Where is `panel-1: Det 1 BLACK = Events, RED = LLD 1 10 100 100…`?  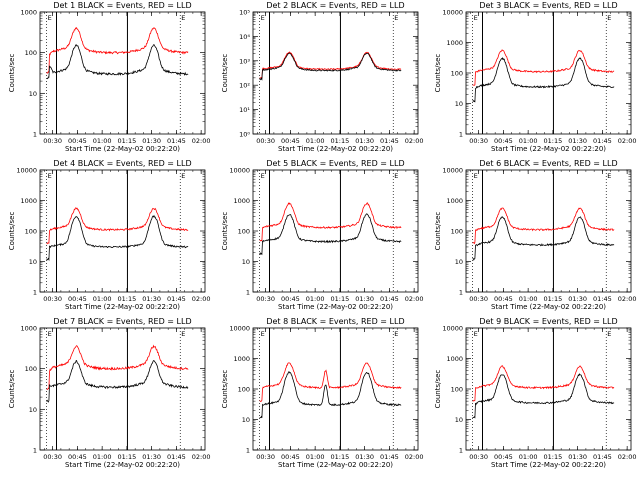
panel-1: Det 1 BLACK = Events, RED = LLD 1 10 100 100… is located at coordinates (109, 77).